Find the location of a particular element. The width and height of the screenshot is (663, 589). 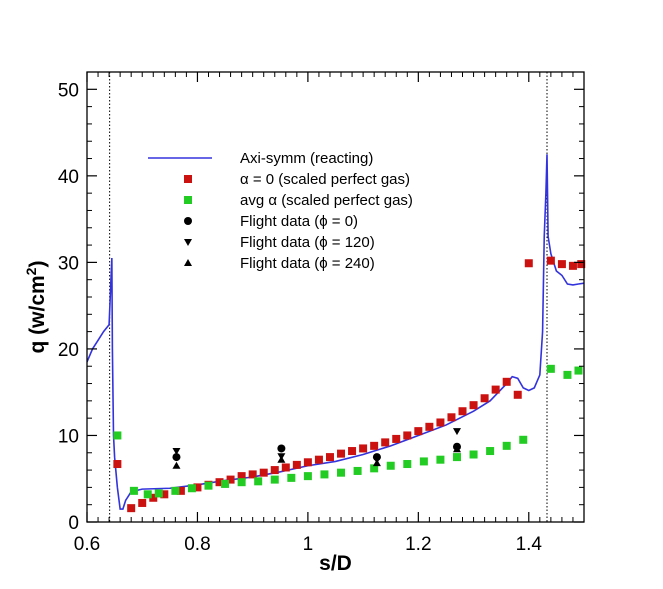

x-tick-label: 1.4 is located at coordinates (529, 544).